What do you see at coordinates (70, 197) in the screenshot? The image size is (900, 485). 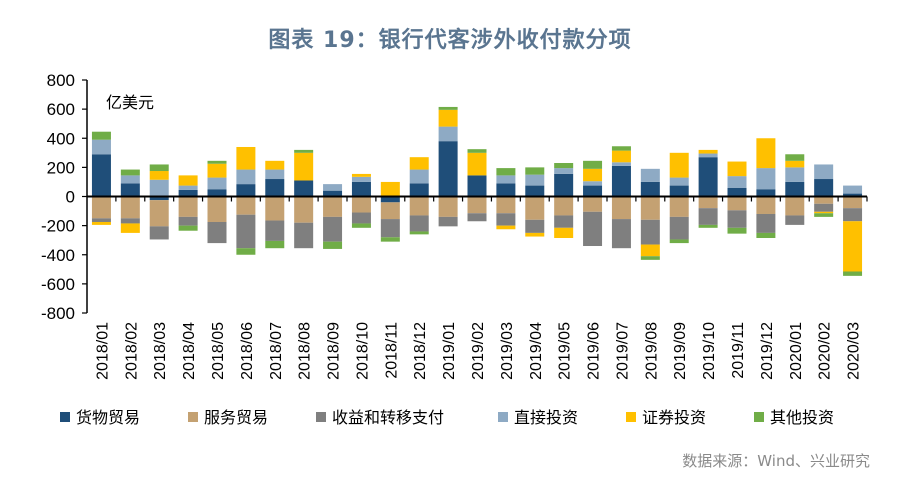 I see `y-tick-label: 0` at bounding box center [70, 197].